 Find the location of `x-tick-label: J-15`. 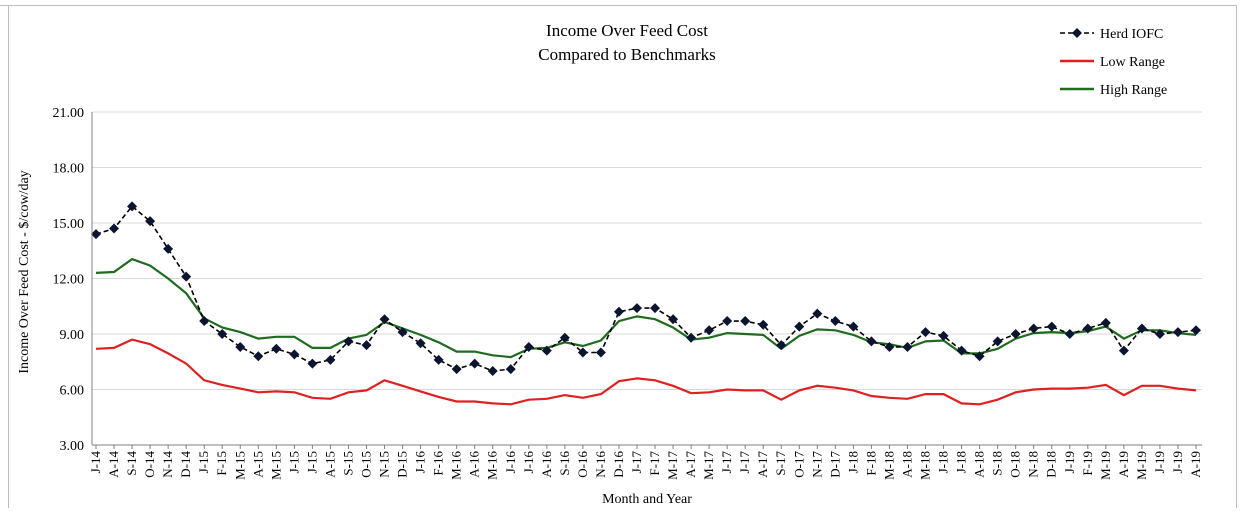

x-tick-label: J-15 is located at coordinates (311, 462).